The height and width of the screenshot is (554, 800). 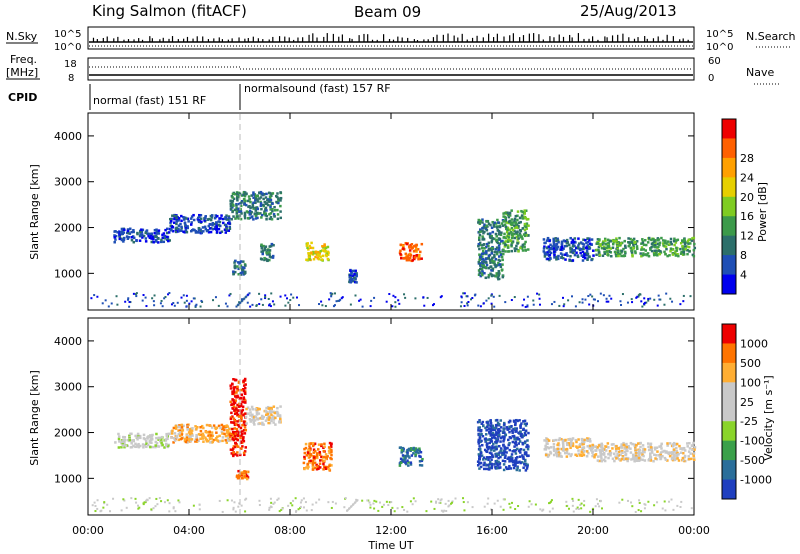 What do you see at coordinates (391, 37) in the screenshot?
I see `noise-sky-trace` at bounding box center [391, 37].